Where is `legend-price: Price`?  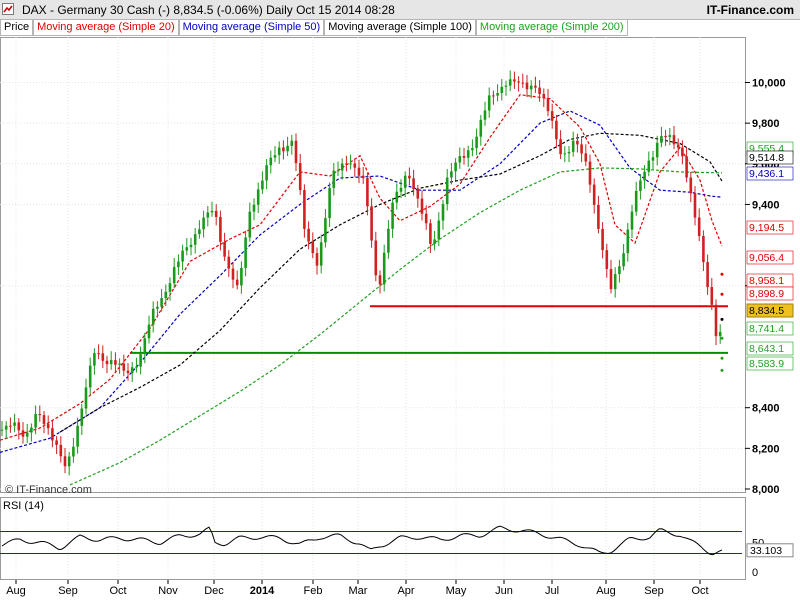 legend-price: Price is located at coordinates (17, 28).